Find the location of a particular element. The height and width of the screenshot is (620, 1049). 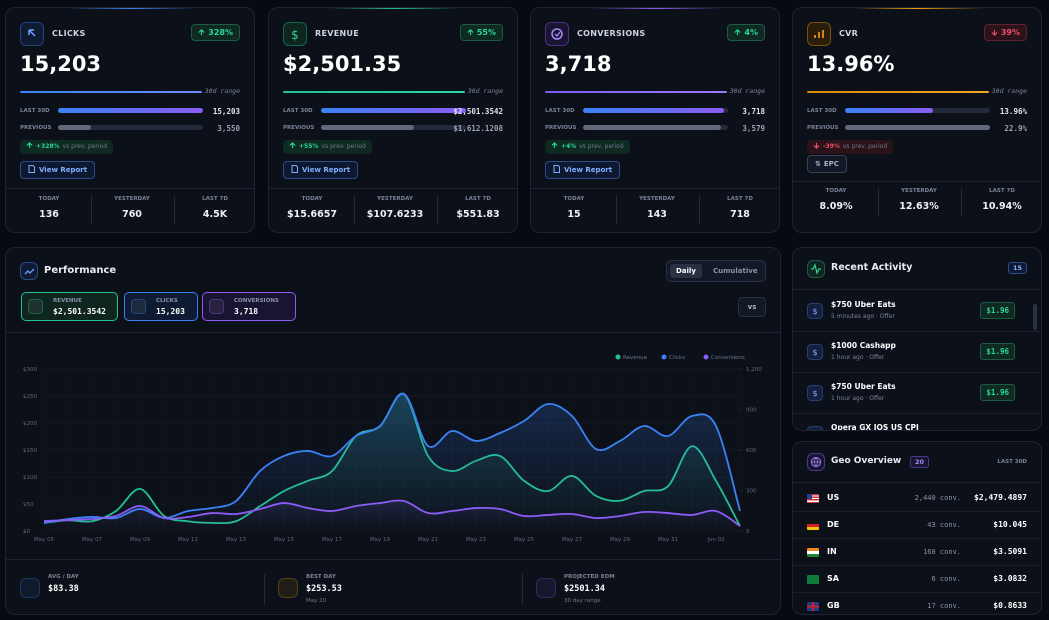

metric-chip: CONVERSIONS 3,718 is located at coordinates (249, 306).